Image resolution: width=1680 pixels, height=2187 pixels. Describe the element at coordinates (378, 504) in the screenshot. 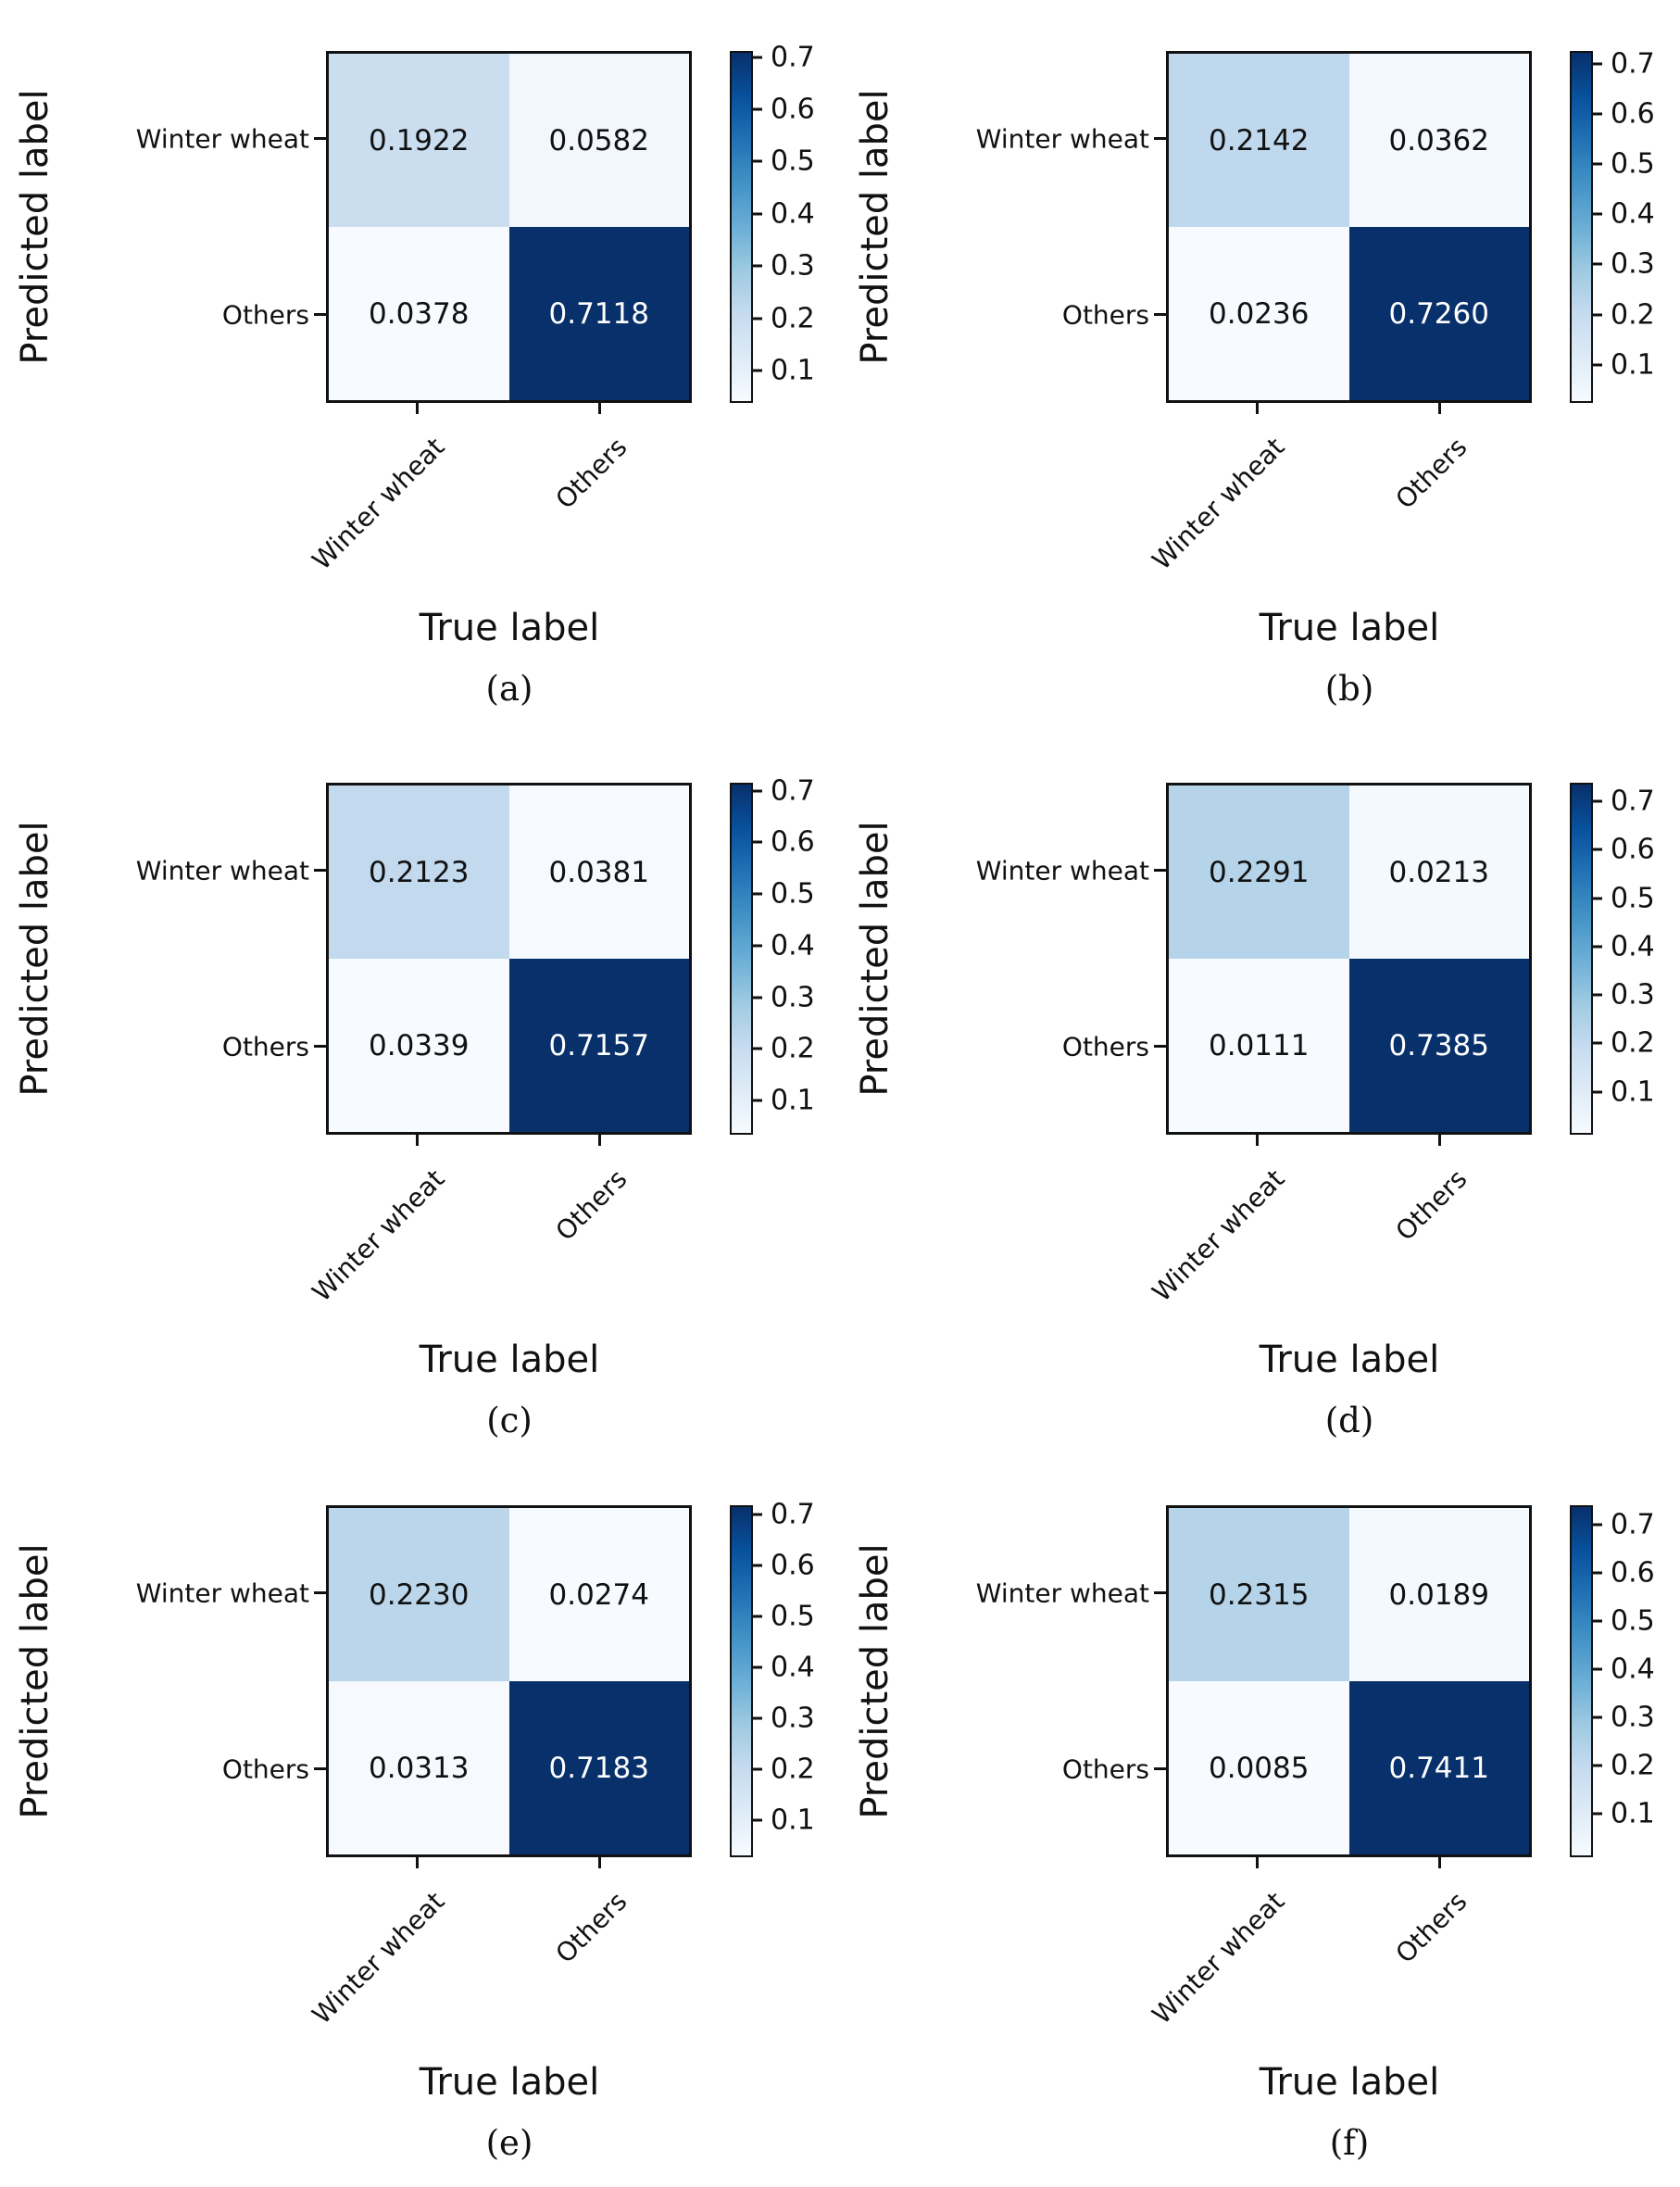

I see `x-tick-label-winter-wheat: Winter wheat` at that location.